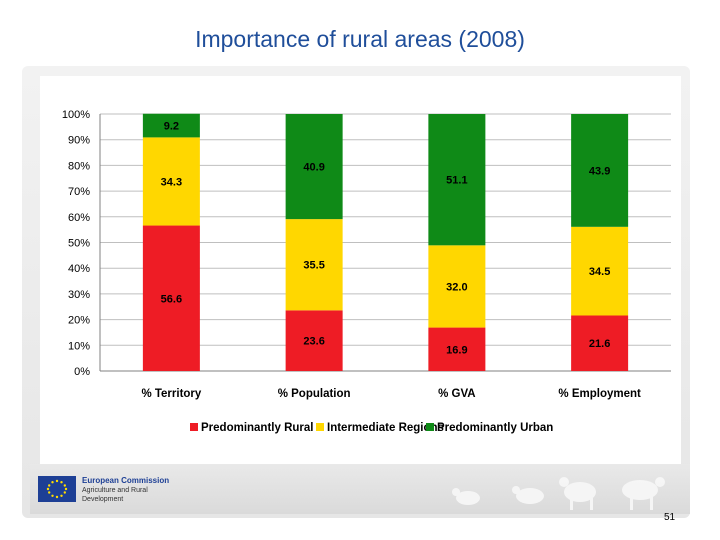  I want to click on data-label: 16.9, so click(456, 350).